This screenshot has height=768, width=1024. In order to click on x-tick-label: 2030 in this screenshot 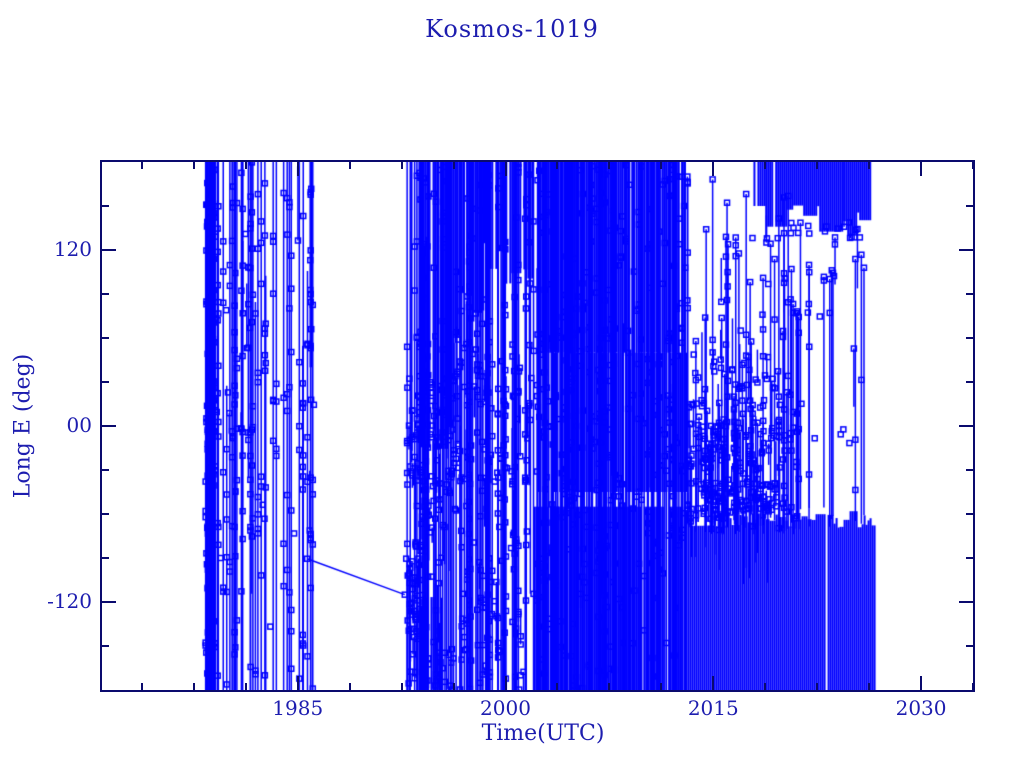, I will do `click(921, 708)`.